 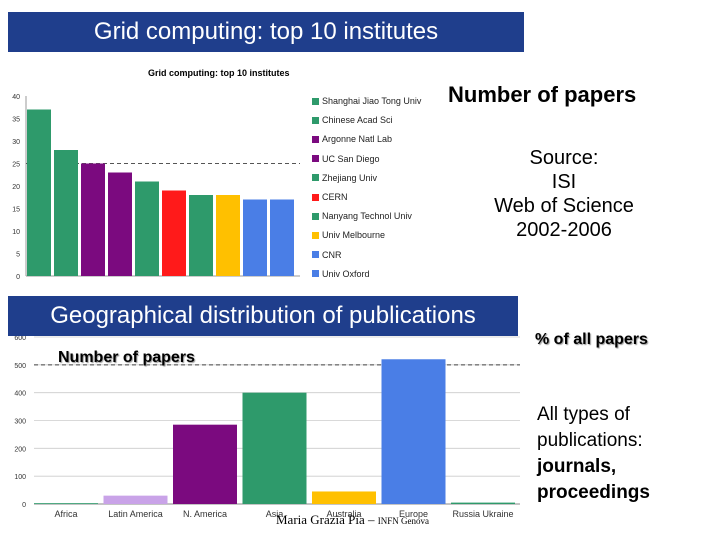 I want to click on footer-credit: Maria Grazia Pia – INFN Genova, so click(x=352, y=520).